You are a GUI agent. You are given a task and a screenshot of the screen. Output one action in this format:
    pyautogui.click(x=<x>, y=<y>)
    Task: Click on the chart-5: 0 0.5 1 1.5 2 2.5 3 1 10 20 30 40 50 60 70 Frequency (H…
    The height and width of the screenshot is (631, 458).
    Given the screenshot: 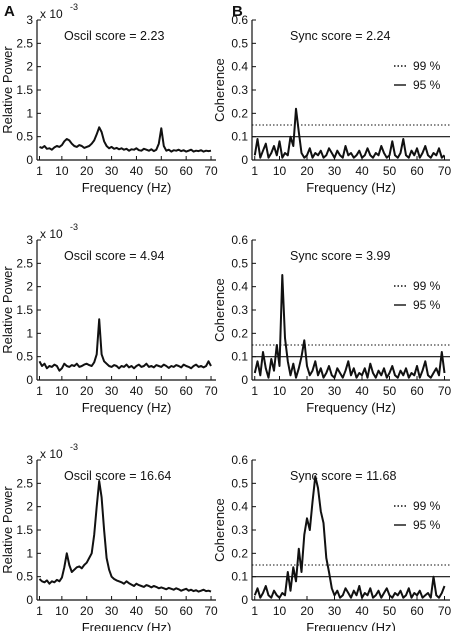 What is the action you would take?
    pyautogui.click(x=109, y=536)
    